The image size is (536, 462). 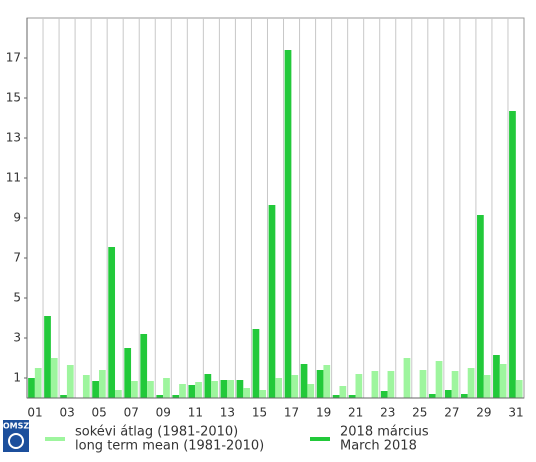 What do you see at coordinates (16, 441) in the screenshot?
I see `logo-mark` at bounding box center [16, 441].